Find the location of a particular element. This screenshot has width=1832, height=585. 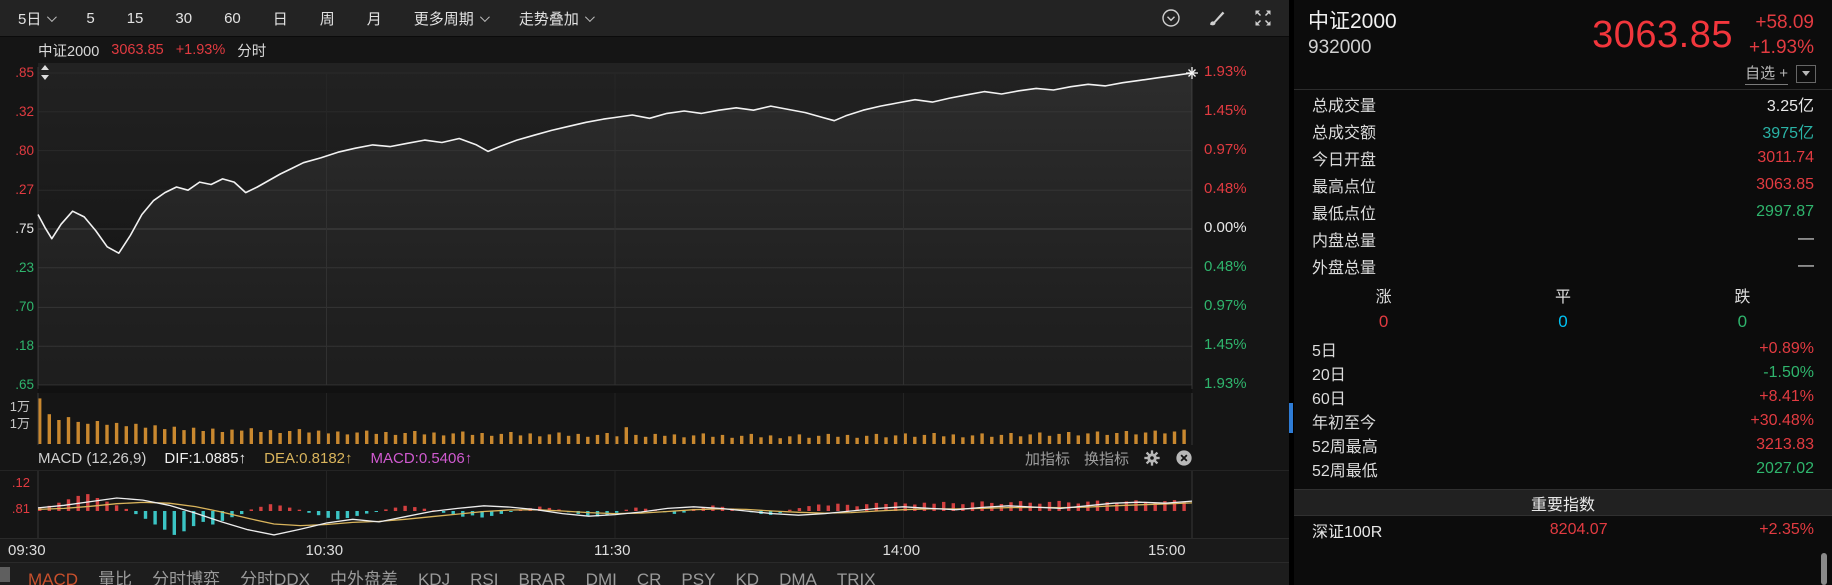

tab-PSY: PSY is located at coordinates (698, 577).